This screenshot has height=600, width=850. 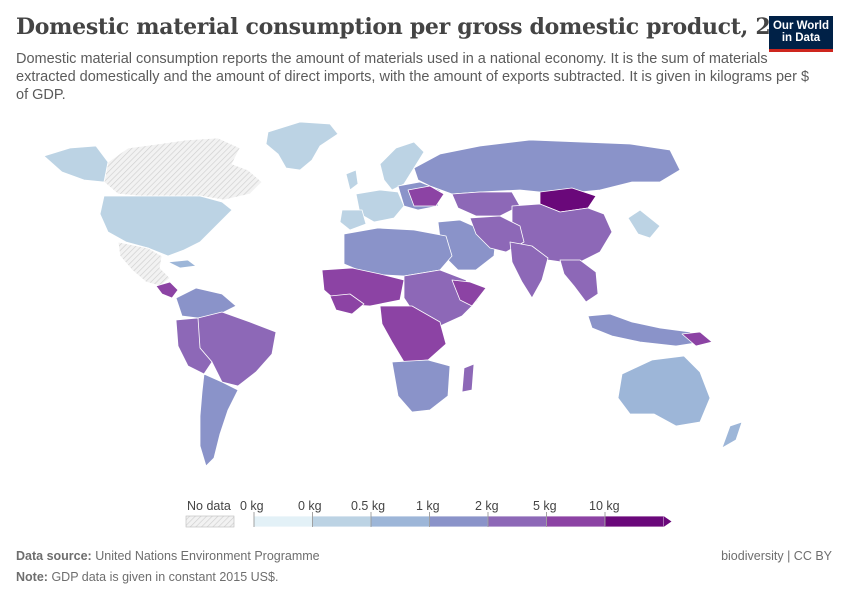 What do you see at coordinates (183, 169) in the screenshot?
I see `canada` at bounding box center [183, 169].